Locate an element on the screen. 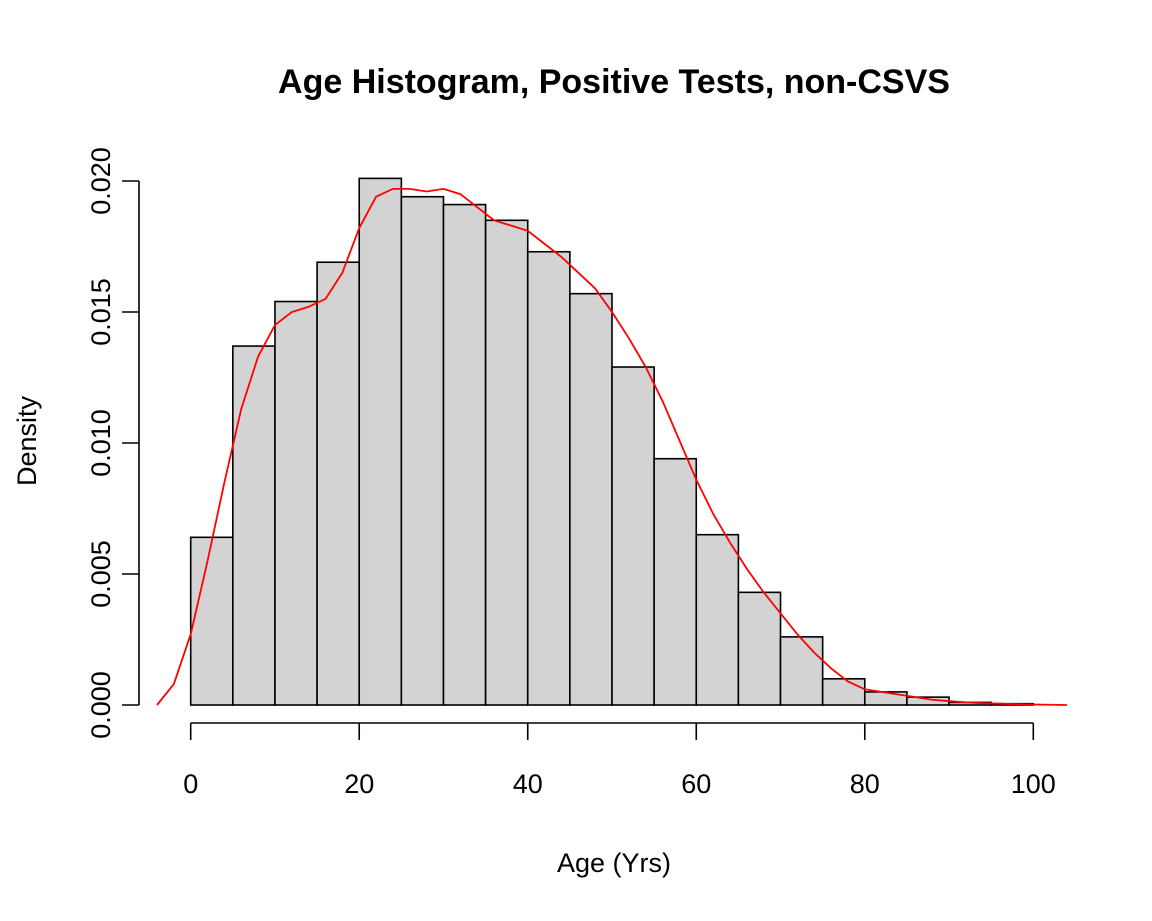 This screenshot has width=1152, height=921. y-tick-label-0.000: 0.000 is located at coordinates (101, 705).